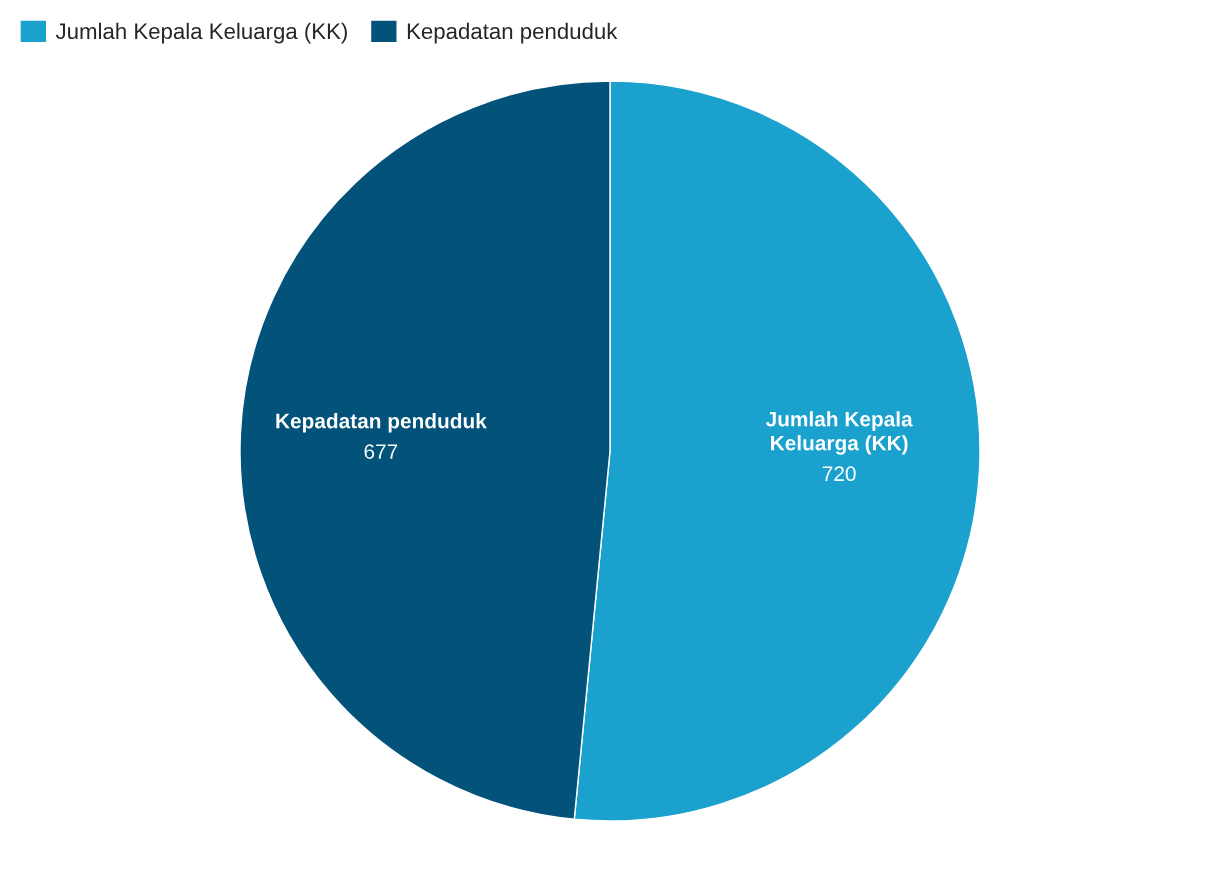 The width and height of the screenshot is (1220, 894). Describe the element at coordinates (381, 451) in the screenshot. I see `data-label: 677` at that location.